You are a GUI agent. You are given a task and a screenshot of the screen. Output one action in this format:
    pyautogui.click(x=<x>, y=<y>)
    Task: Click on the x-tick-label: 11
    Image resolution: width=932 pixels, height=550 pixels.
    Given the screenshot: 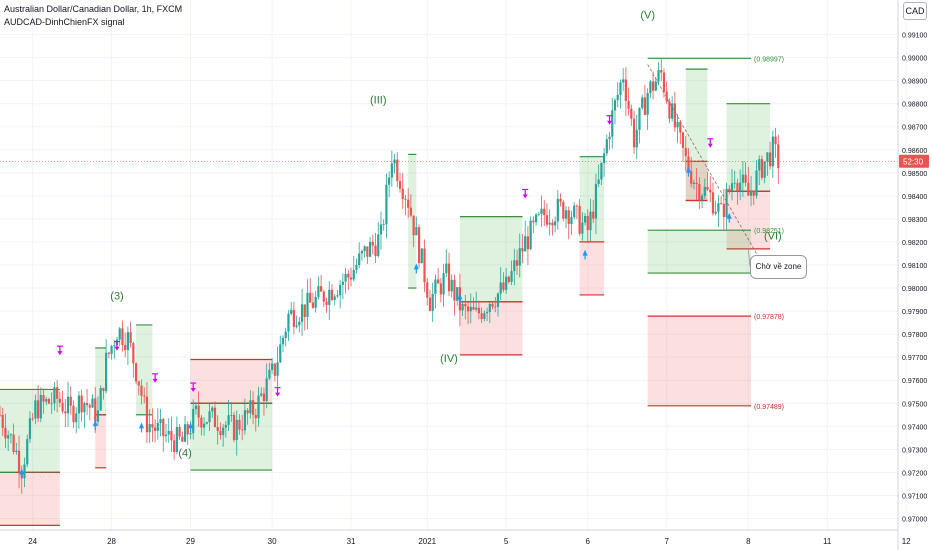 What is the action you would take?
    pyautogui.click(x=827, y=541)
    